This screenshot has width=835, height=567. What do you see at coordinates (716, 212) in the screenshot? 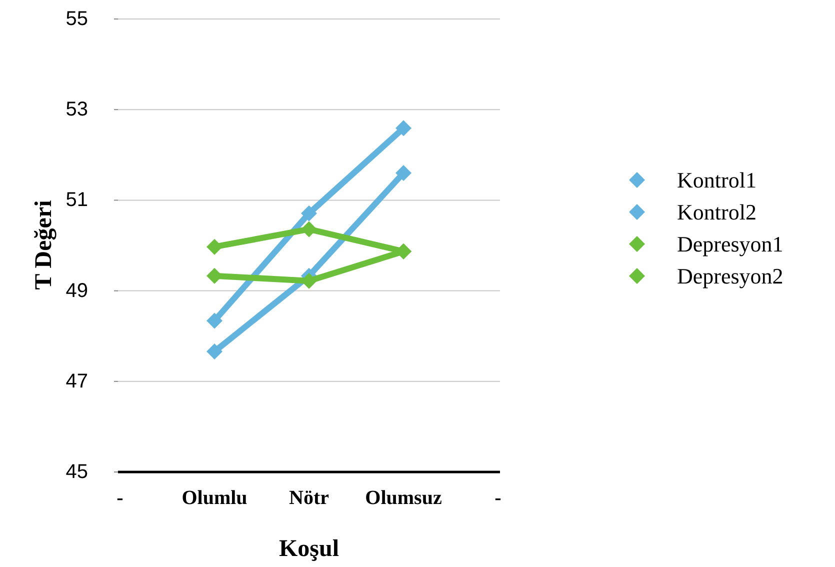
I see `legend-label: Kontrol2` at bounding box center [716, 212].